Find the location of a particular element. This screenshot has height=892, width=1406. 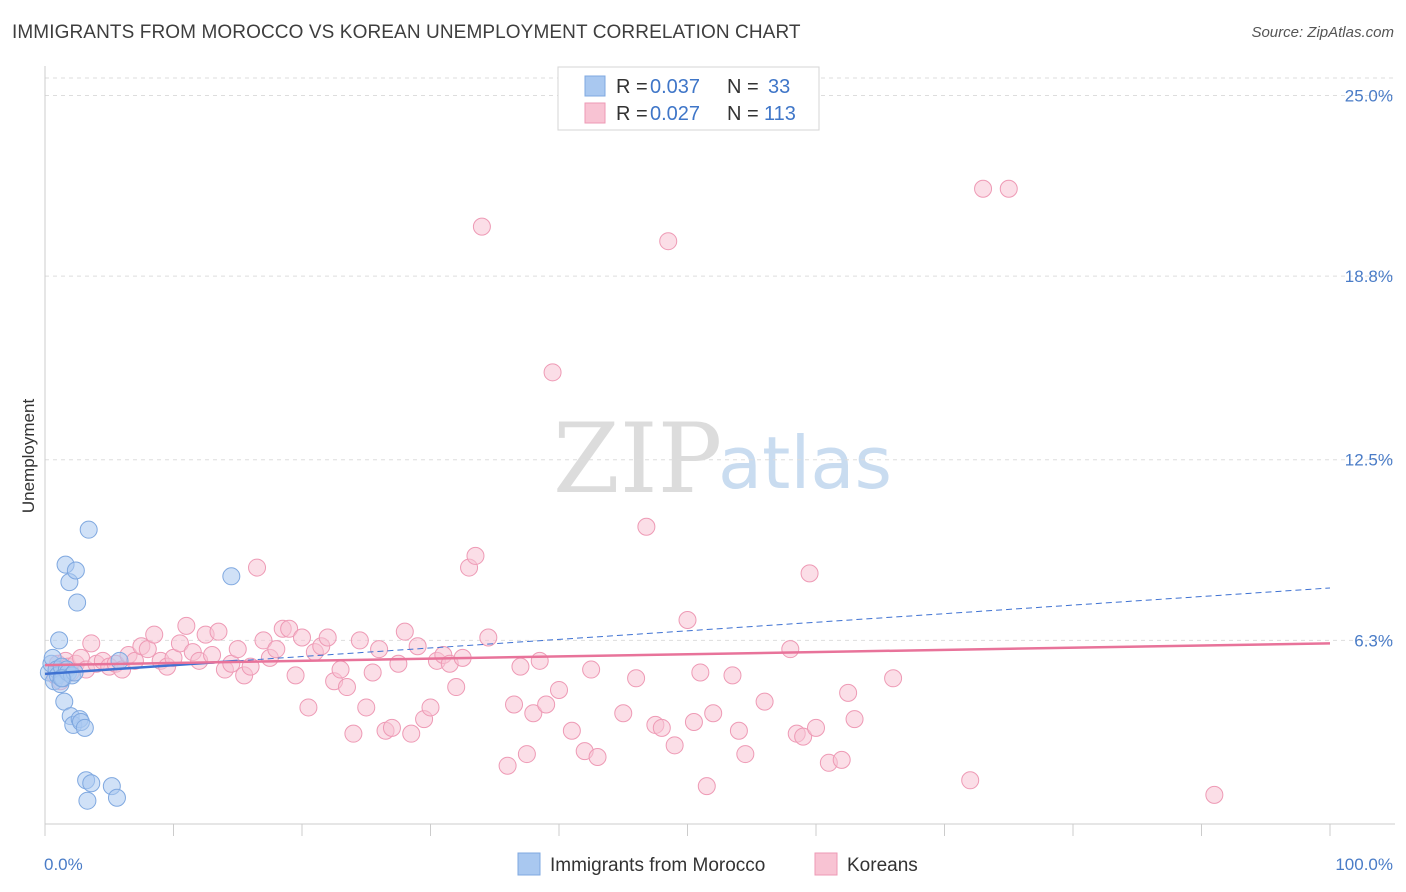

trend-lines is located at coordinates (687, 631).